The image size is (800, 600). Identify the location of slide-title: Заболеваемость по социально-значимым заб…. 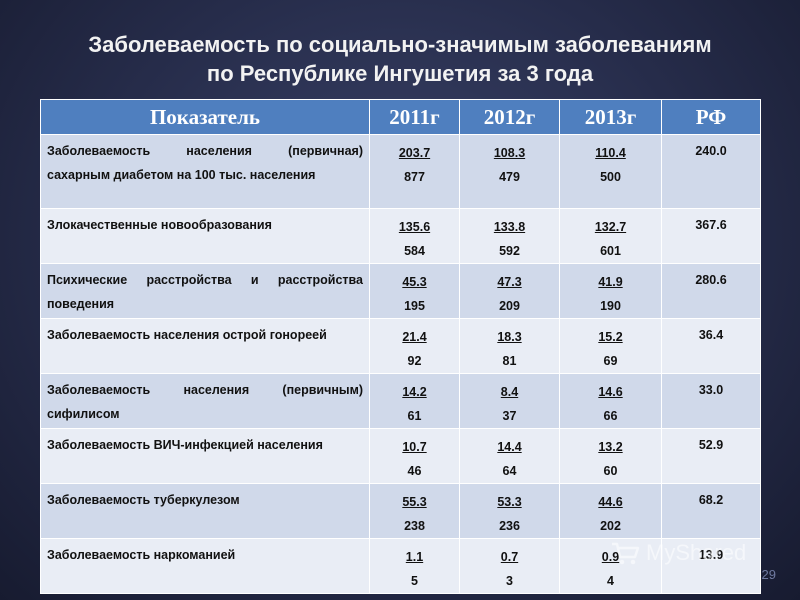
(400, 59).